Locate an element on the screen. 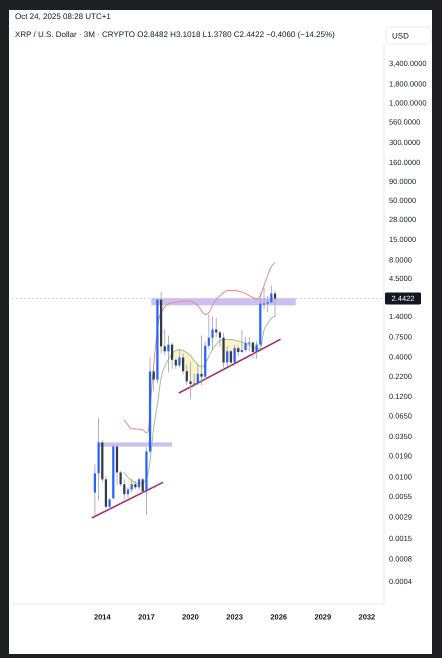 The image size is (442, 658). chart-title: XRP / U.S. Dollar · 3M · CRYPTO O2.8482 H3.1018 L1.3780 C2.4422 −0.4060 (−14.25%) is located at coordinates (175, 34).